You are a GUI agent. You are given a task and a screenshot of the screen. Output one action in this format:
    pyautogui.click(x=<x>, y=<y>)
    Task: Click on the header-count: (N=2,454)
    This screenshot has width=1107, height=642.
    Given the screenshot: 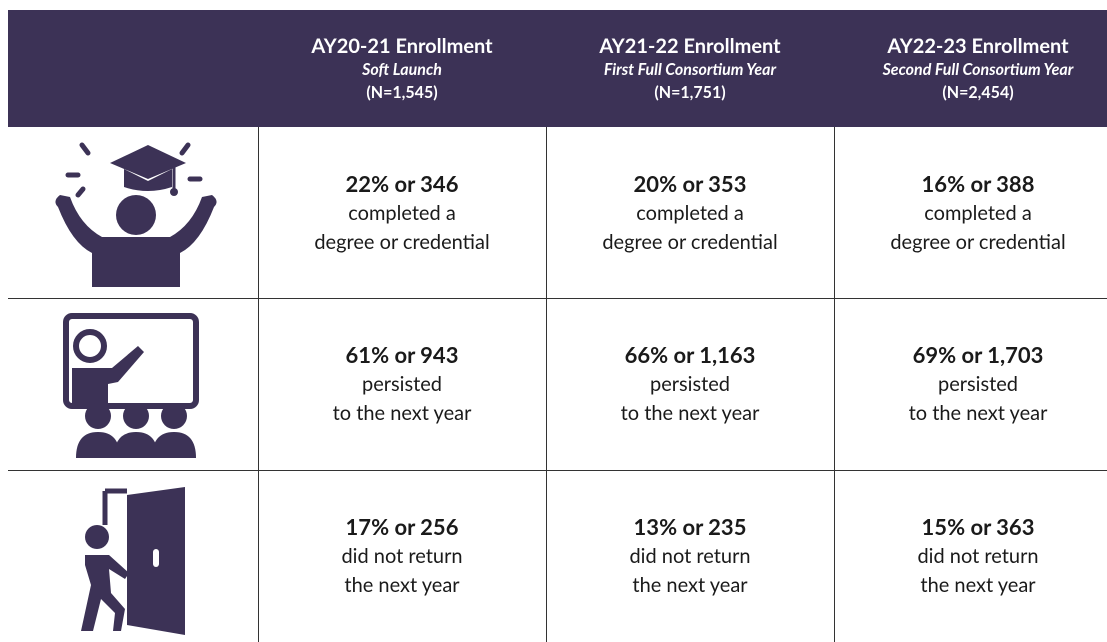 What is the action you would take?
    pyautogui.click(x=978, y=92)
    